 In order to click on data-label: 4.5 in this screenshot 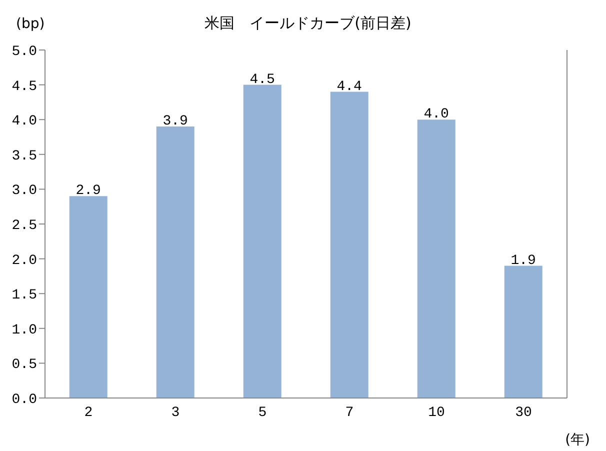, I will do `click(262, 80)`.